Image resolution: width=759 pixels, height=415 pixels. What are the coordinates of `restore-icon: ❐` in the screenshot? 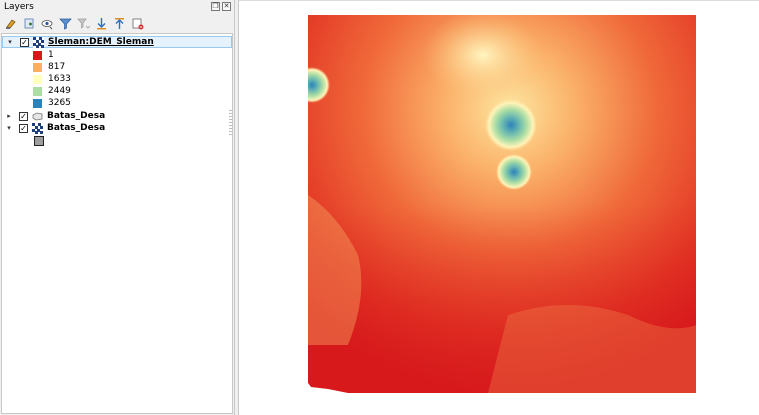 It's located at (215, 6).